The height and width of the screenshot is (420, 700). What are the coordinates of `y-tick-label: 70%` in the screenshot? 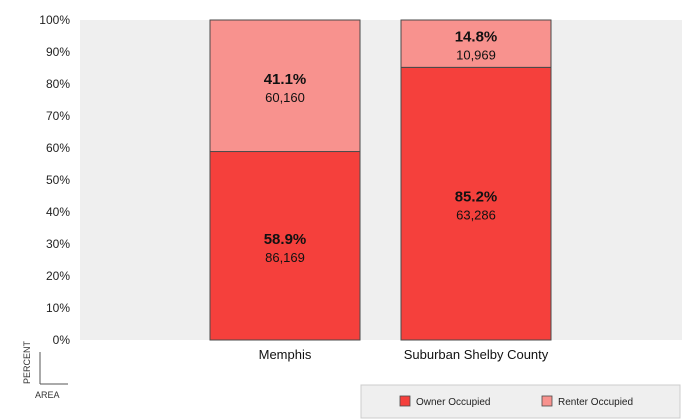 It's located at (58, 116).